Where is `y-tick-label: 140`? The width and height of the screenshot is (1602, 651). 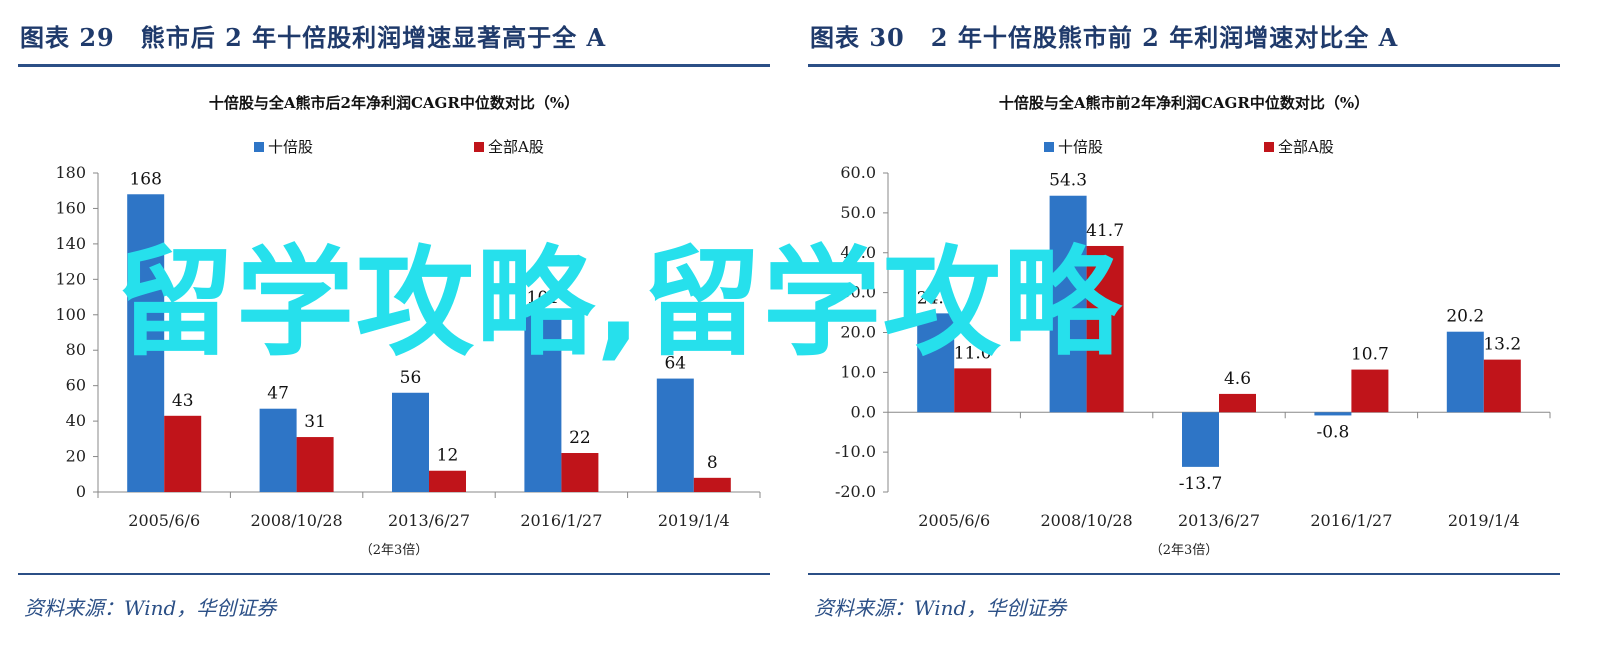 y-tick-label: 140 is located at coordinates (70, 243).